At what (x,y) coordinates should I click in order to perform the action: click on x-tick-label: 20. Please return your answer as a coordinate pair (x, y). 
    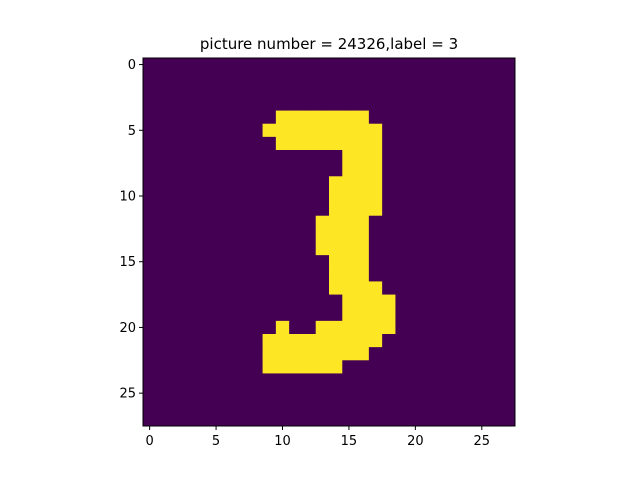
    Looking at the image, I should click on (415, 441).